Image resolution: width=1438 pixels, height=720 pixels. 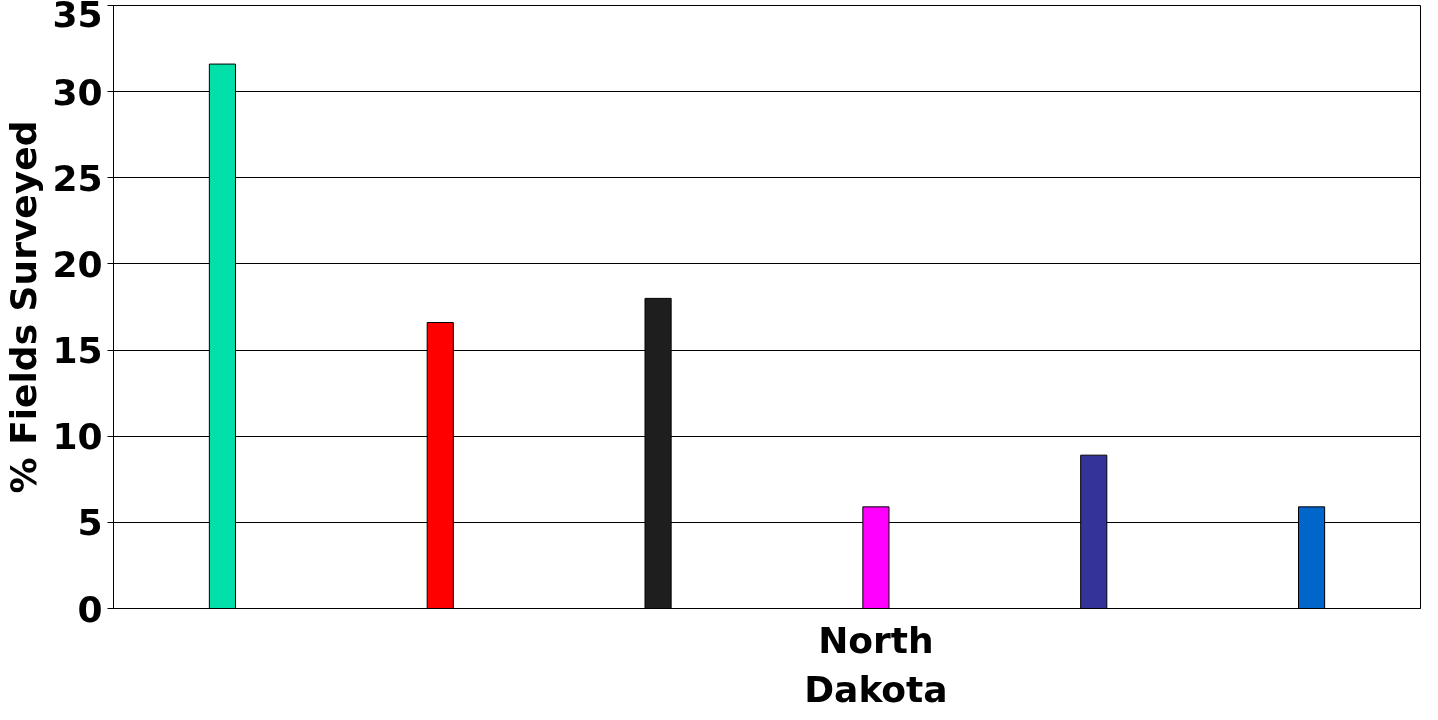 I want to click on x-tick-label: North Dakota, so click(x=876, y=664).